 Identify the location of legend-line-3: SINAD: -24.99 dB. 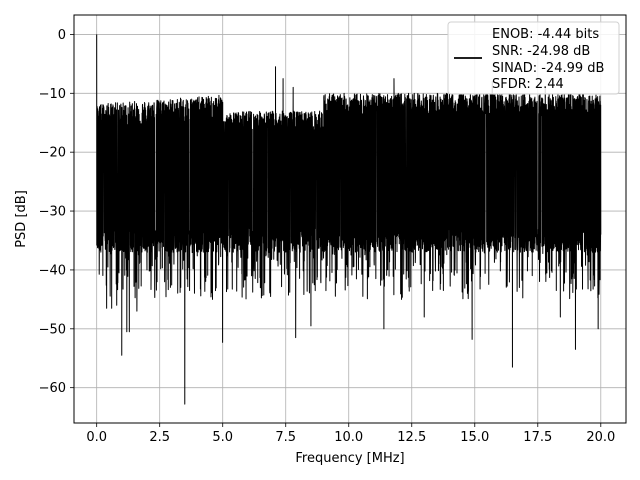
(548, 68).